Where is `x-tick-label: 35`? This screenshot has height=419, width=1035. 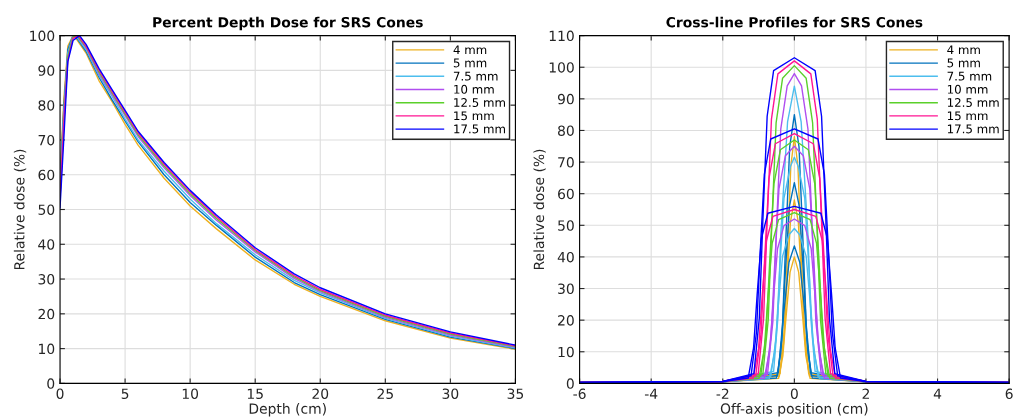 x-tick-label: 35 is located at coordinates (515, 393).